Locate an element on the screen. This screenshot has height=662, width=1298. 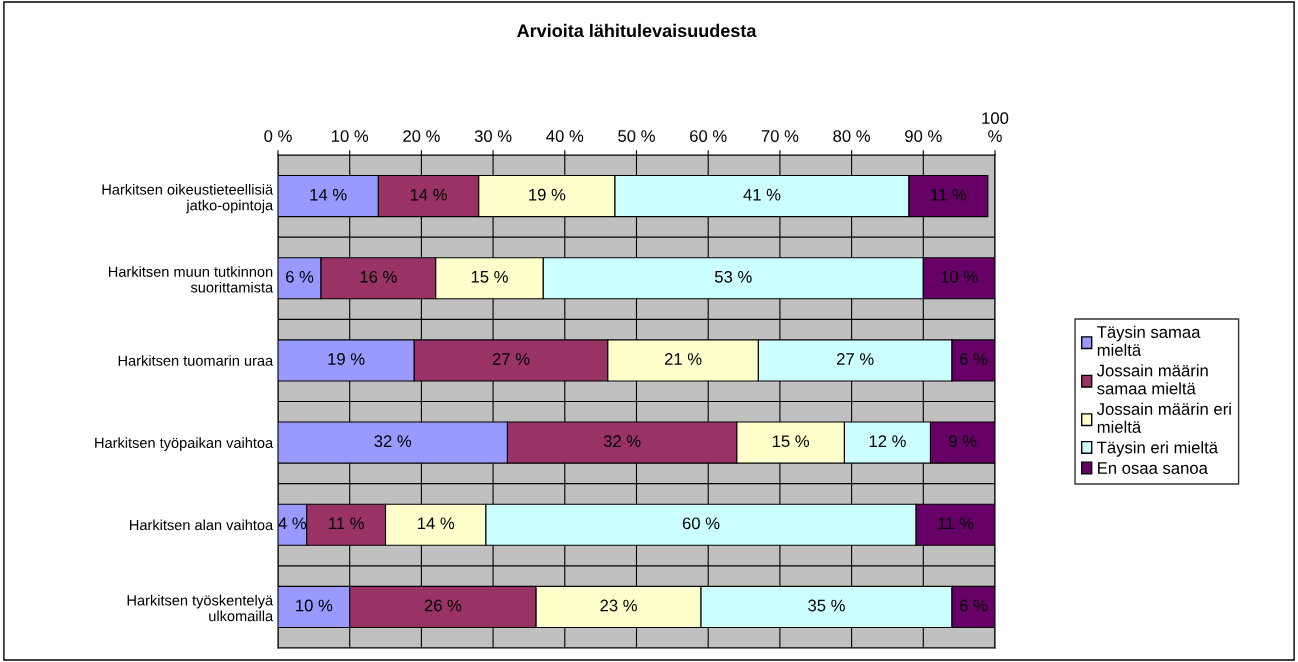
data-label: 16 % is located at coordinates (378, 276).